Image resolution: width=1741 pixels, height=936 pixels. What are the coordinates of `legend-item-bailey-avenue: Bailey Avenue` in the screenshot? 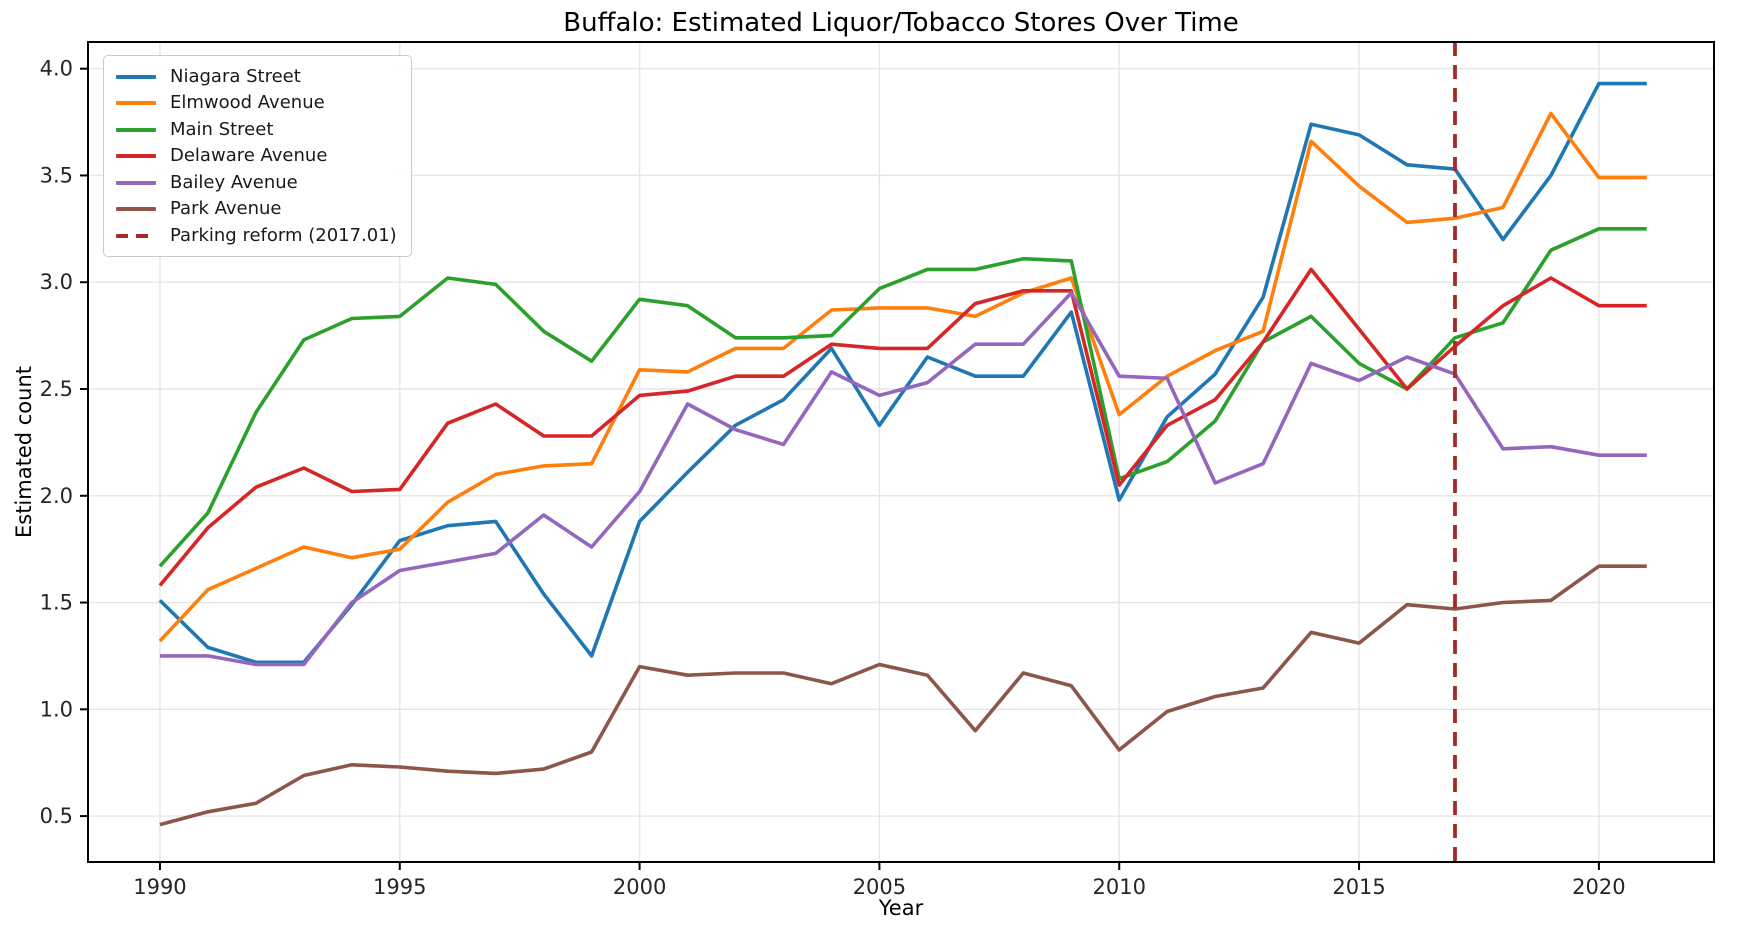 It's located at (256, 182).